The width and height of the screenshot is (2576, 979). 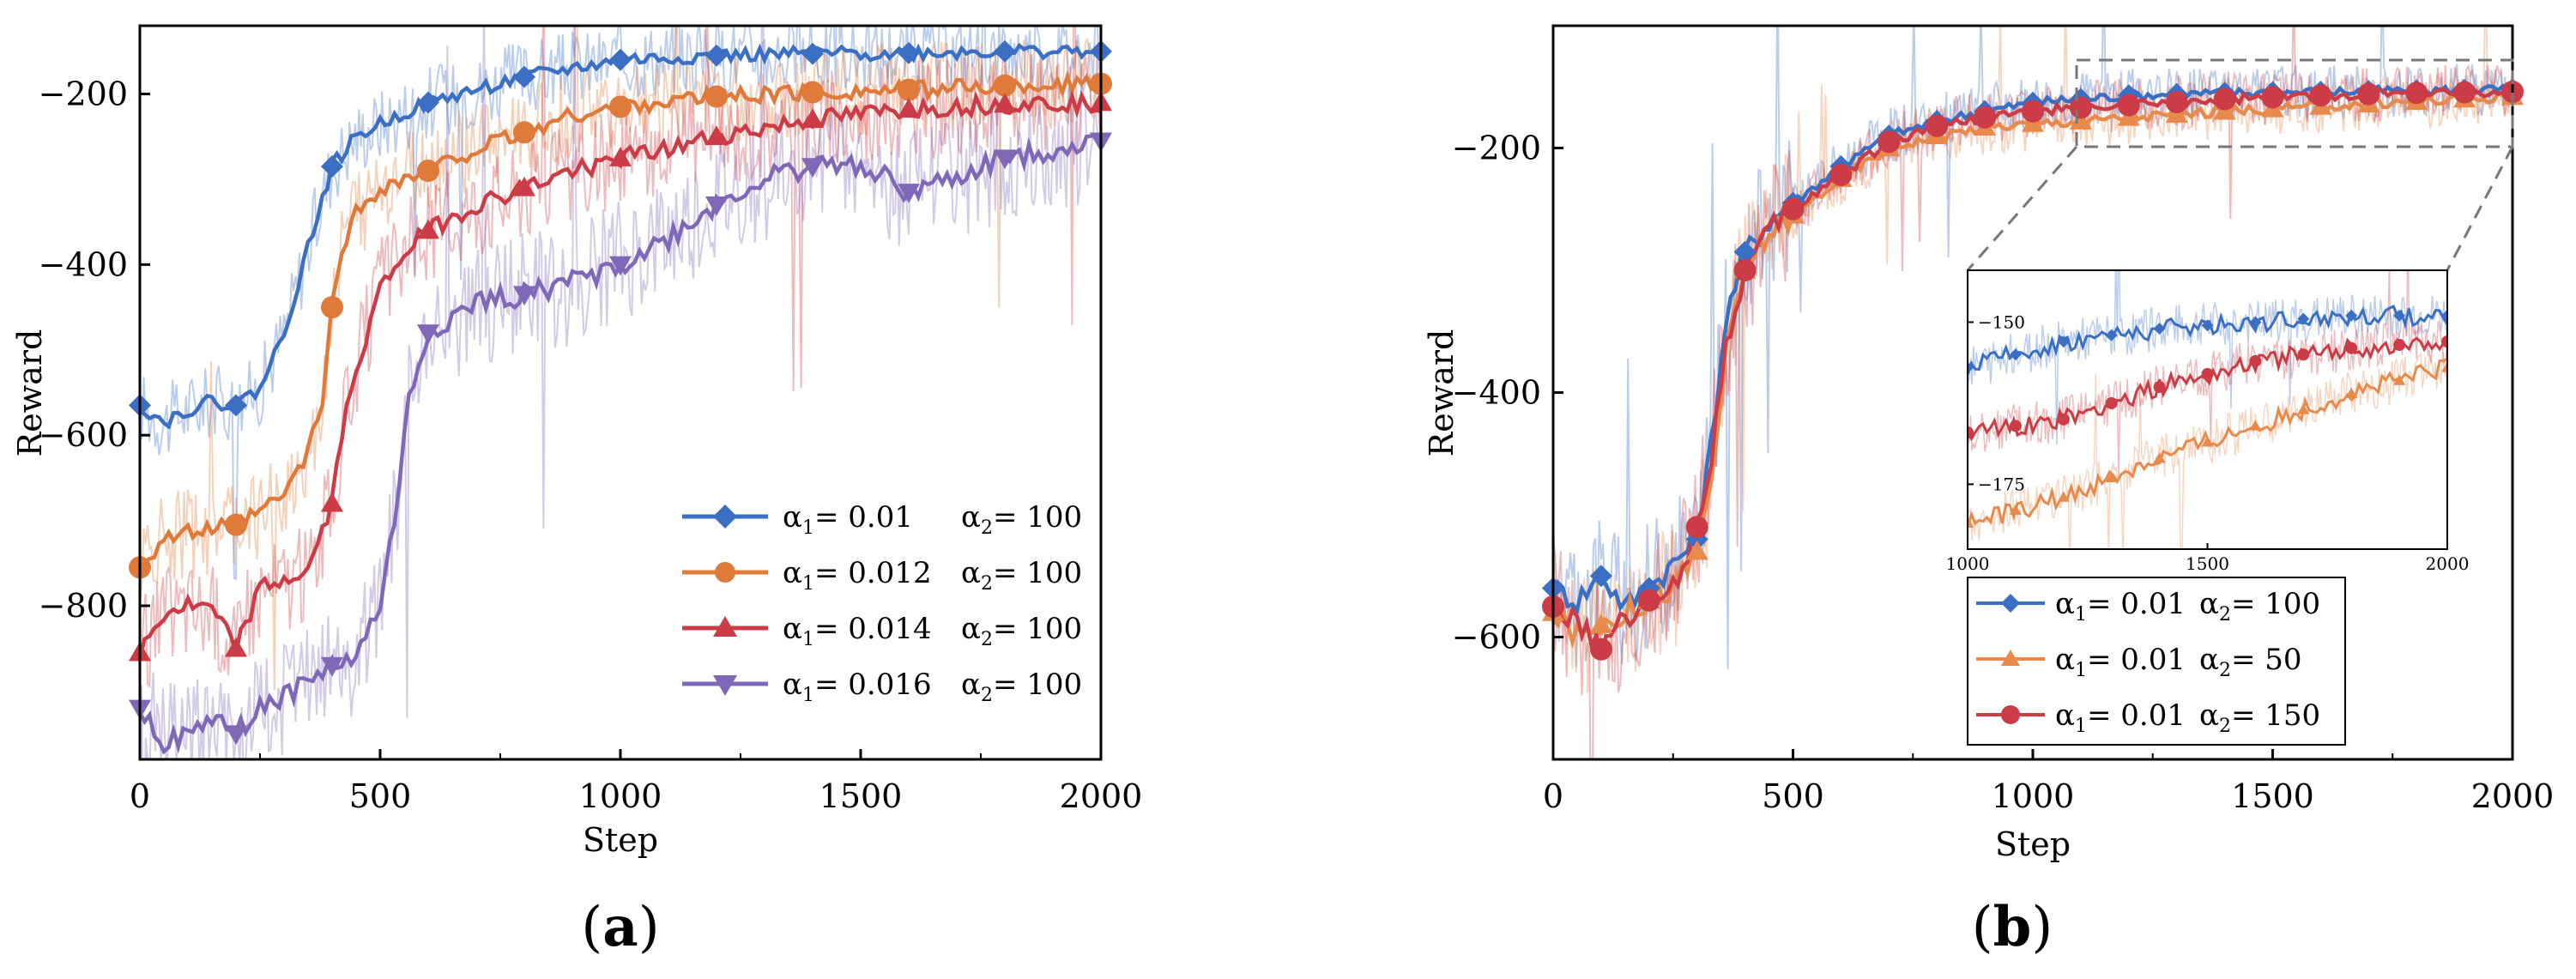 What do you see at coordinates (380, 796) in the screenshot?
I see `a-xtick-label-2: 500` at bounding box center [380, 796].